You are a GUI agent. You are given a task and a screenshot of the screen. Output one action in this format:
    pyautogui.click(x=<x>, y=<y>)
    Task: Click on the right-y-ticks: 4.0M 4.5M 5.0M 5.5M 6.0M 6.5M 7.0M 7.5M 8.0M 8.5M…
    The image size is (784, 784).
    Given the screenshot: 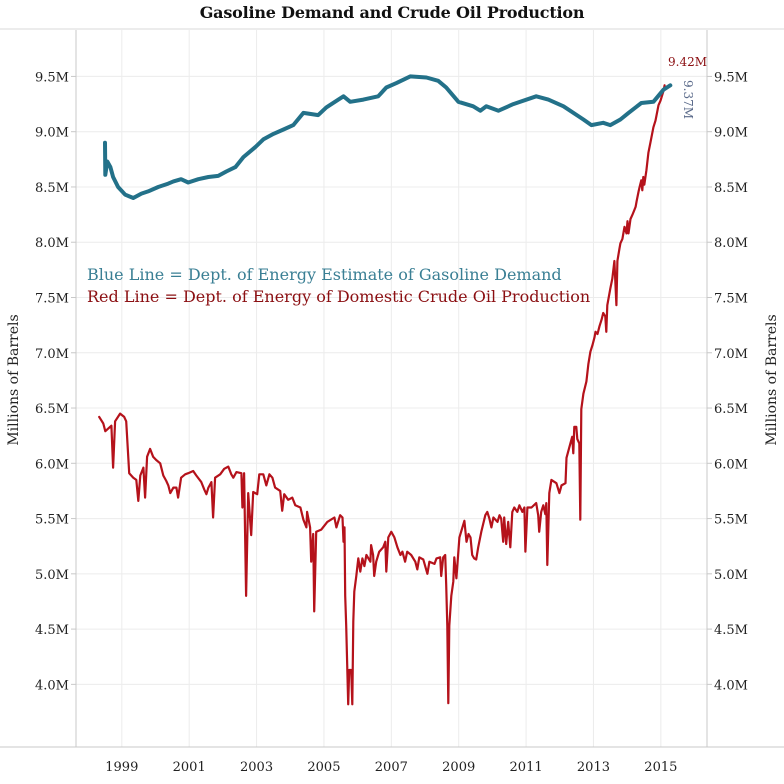 What is the action you would take?
    pyautogui.click(x=727, y=381)
    